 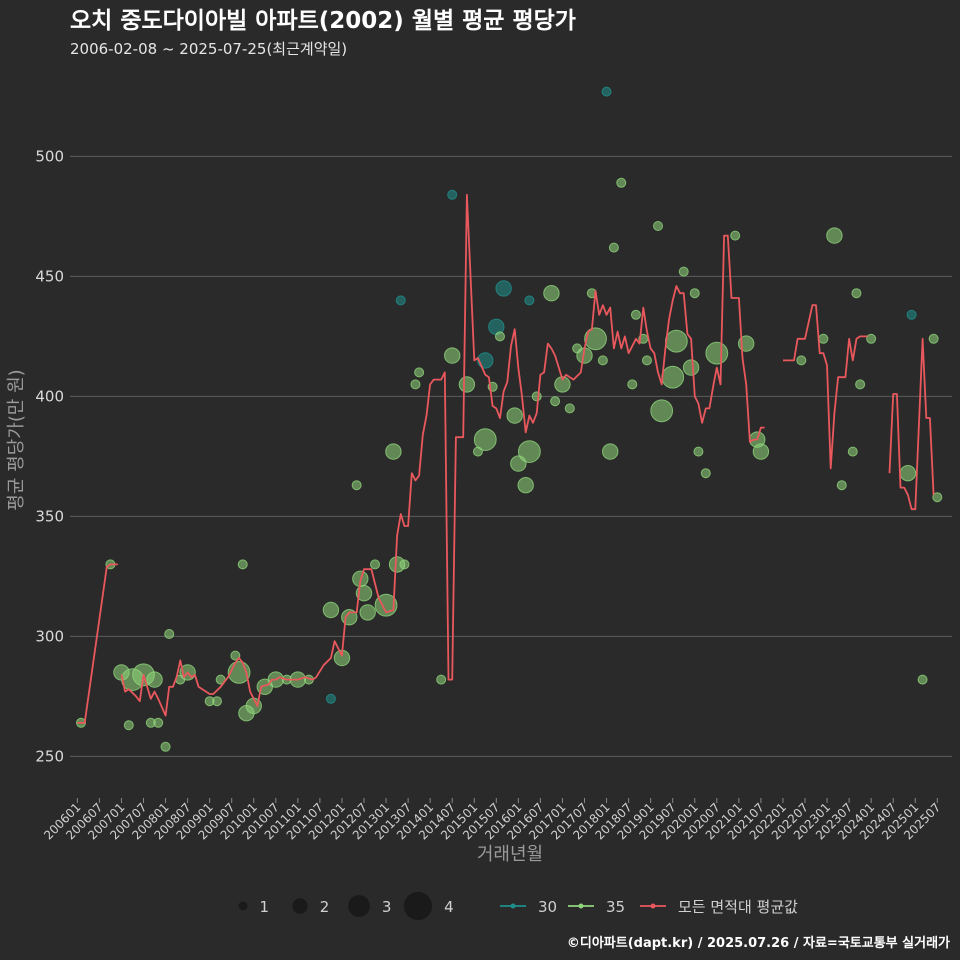 What do you see at coordinates (547, 907) in the screenshot?
I see `legend-color-label: 30` at bounding box center [547, 907].